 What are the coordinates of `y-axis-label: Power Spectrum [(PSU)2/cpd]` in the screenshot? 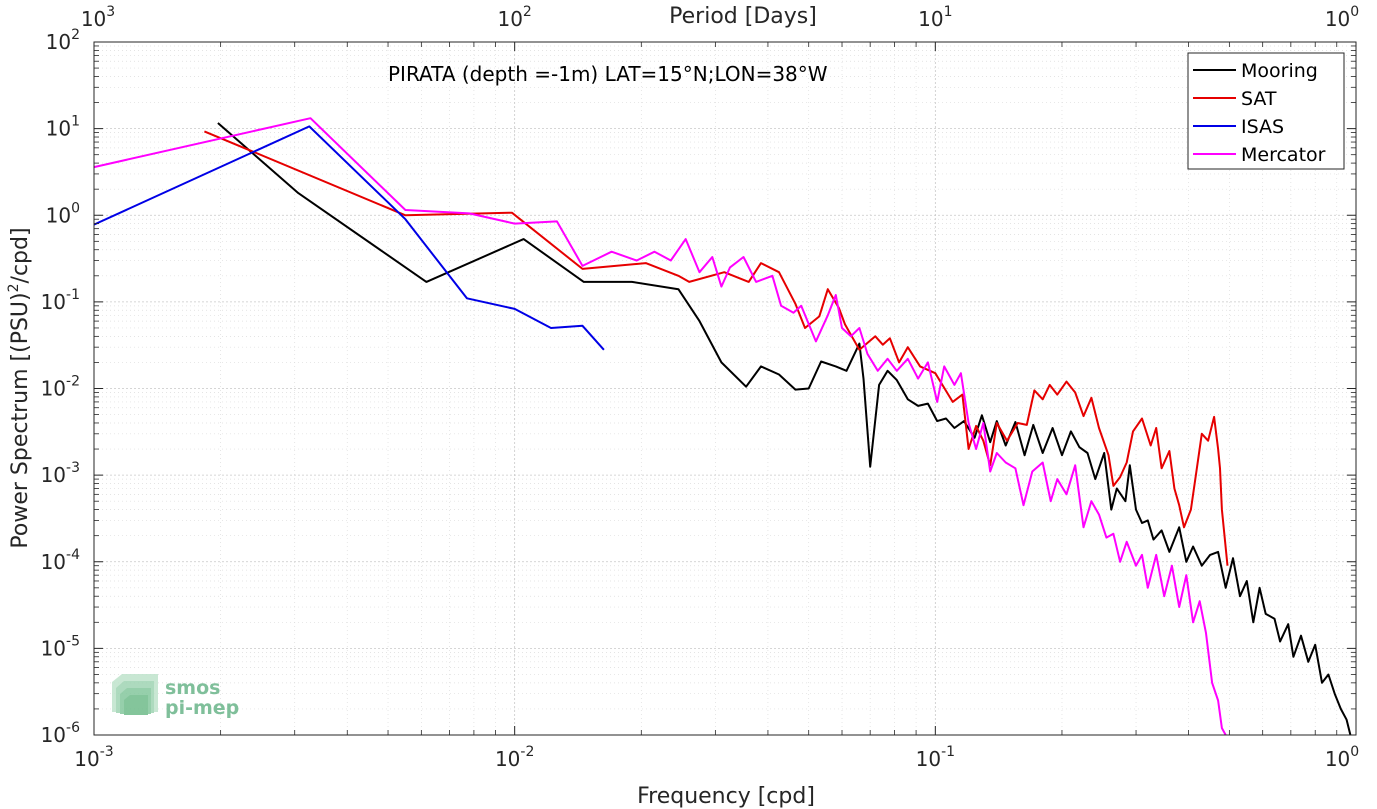 It's located at (19, 387).